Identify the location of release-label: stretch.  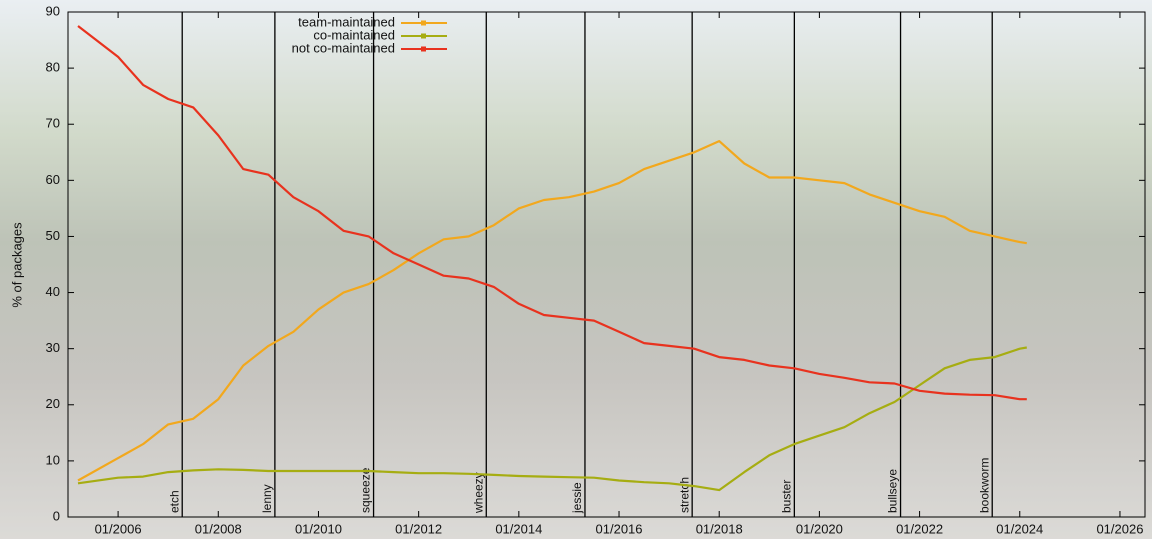
(684, 495).